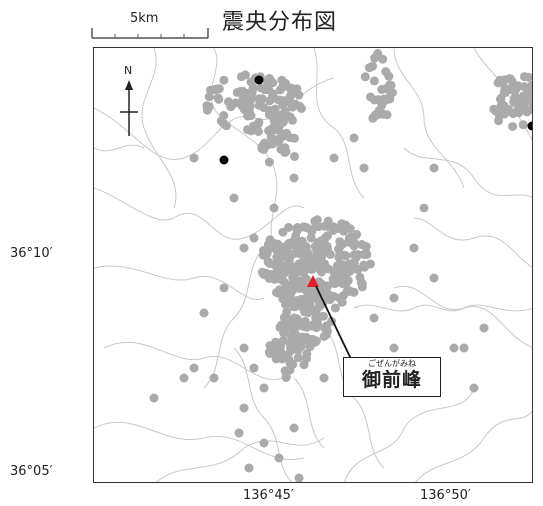 Image resolution: width=543 pixels, height=506 pixels. I want to click on latitude-label-36-05: 36°05′, so click(31, 471).